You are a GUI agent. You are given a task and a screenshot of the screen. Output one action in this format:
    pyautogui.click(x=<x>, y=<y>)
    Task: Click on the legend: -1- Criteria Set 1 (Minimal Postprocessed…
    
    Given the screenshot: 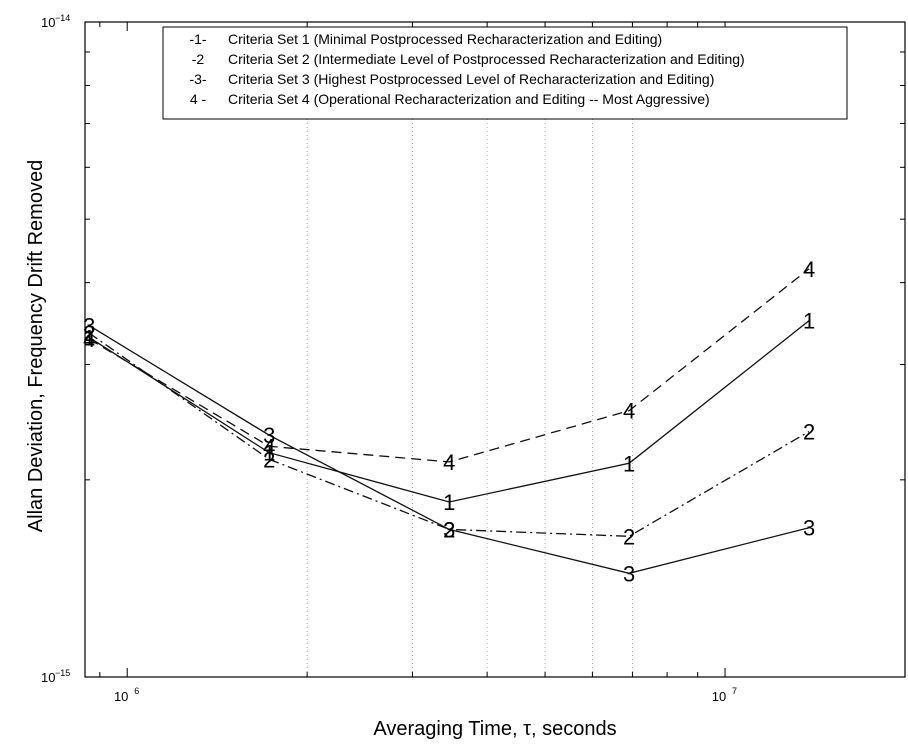 What is the action you would take?
    pyautogui.click(x=505, y=73)
    